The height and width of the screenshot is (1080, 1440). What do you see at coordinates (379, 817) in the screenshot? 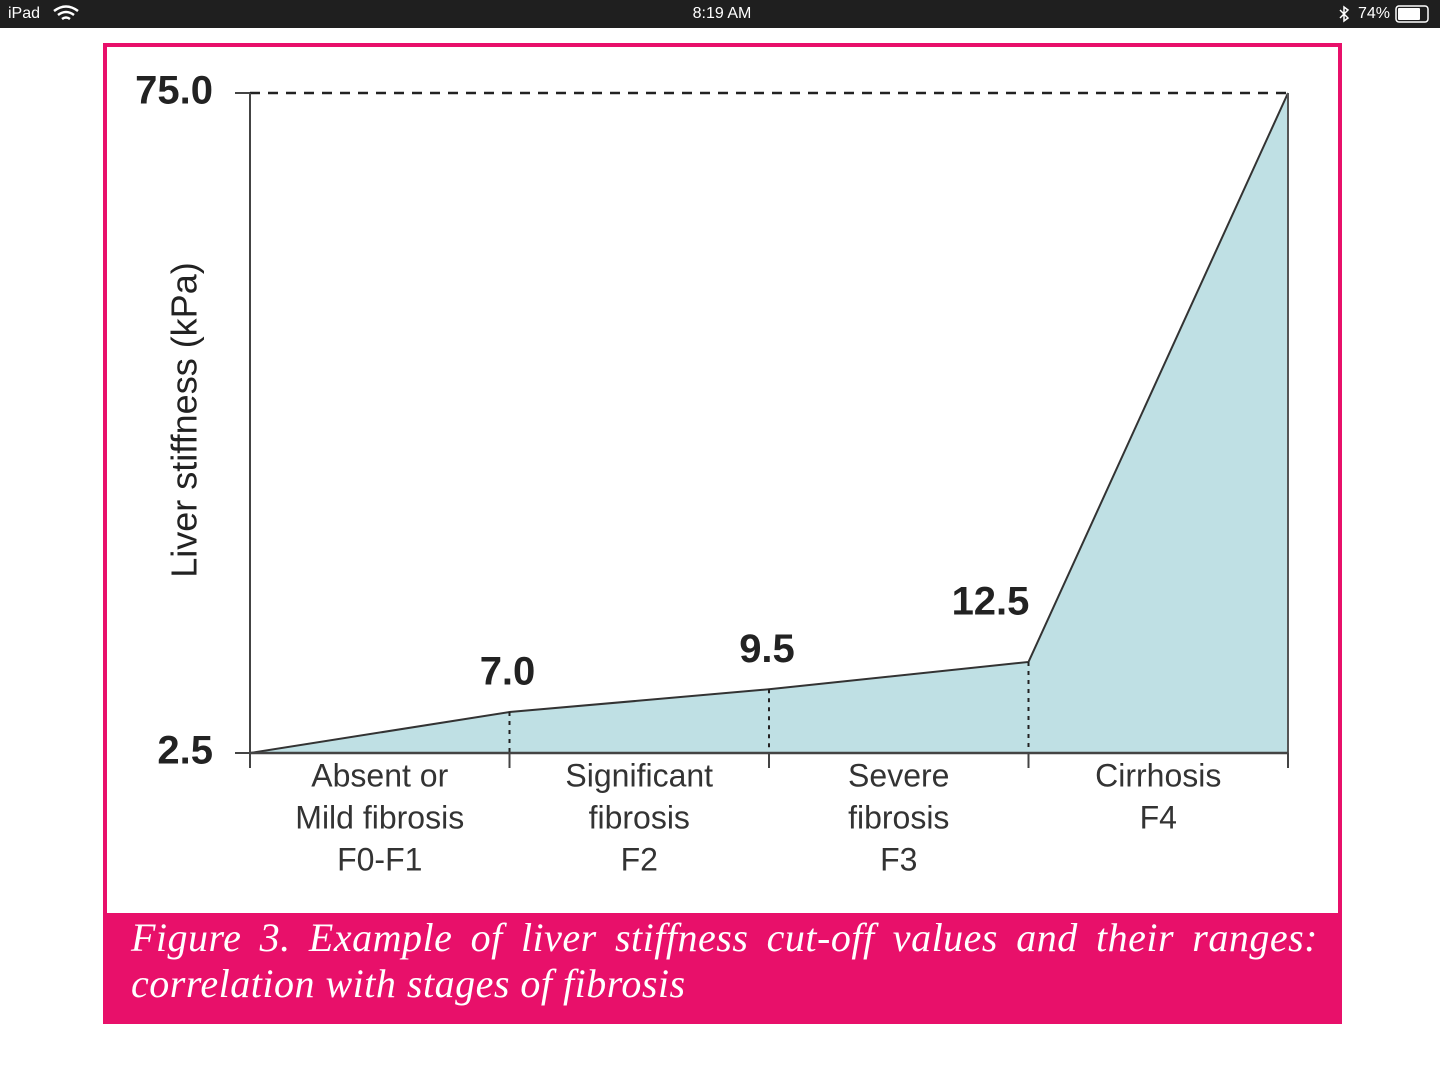
I see `x-category-label: Mild fibrosis` at bounding box center [379, 817].